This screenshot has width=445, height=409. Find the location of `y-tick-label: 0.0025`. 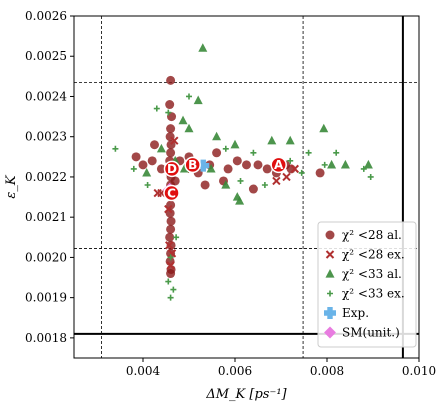

y-tick-label: 0.0025 is located at coordinates (46, 56).